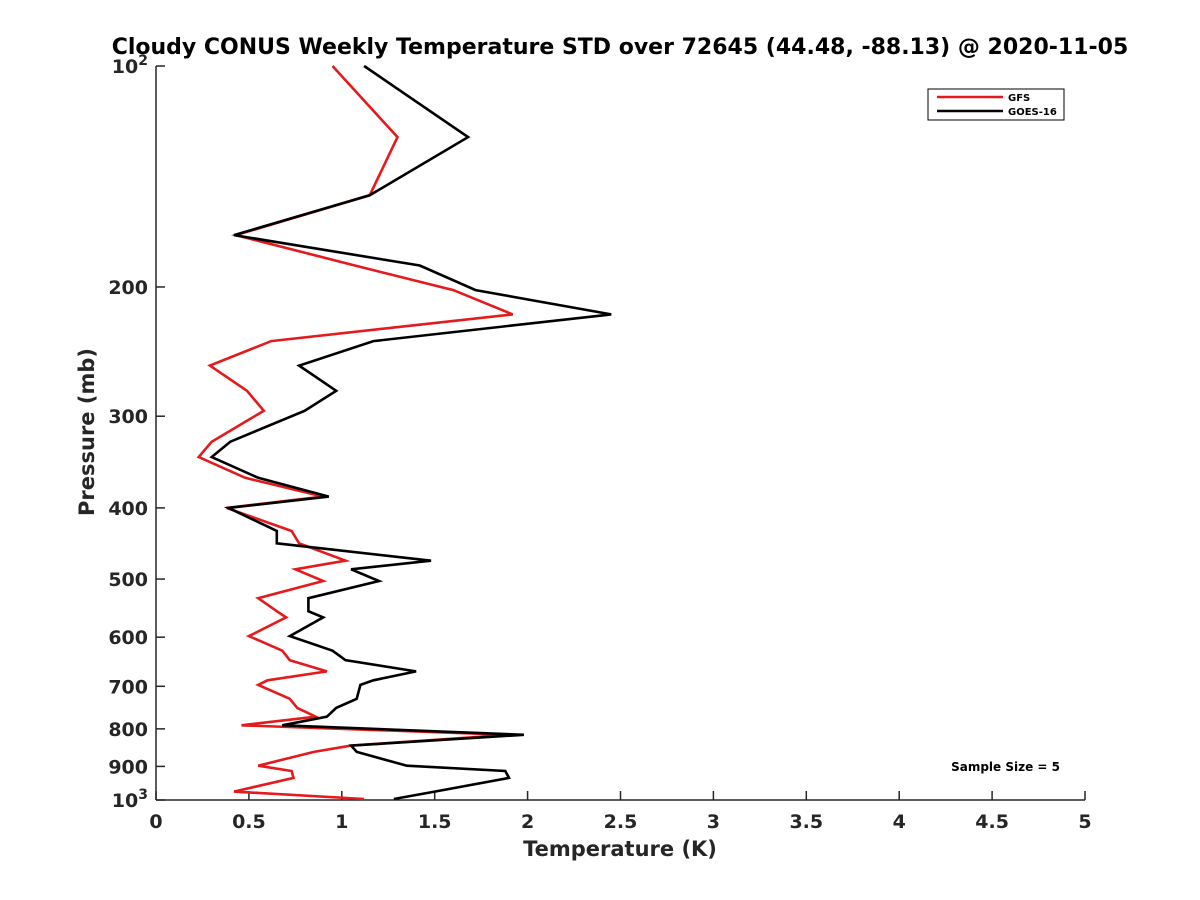 The height and width of the screenshot is (900, 1200). I want to click on legend-gfs-label: GFS, so click(1019, 98).